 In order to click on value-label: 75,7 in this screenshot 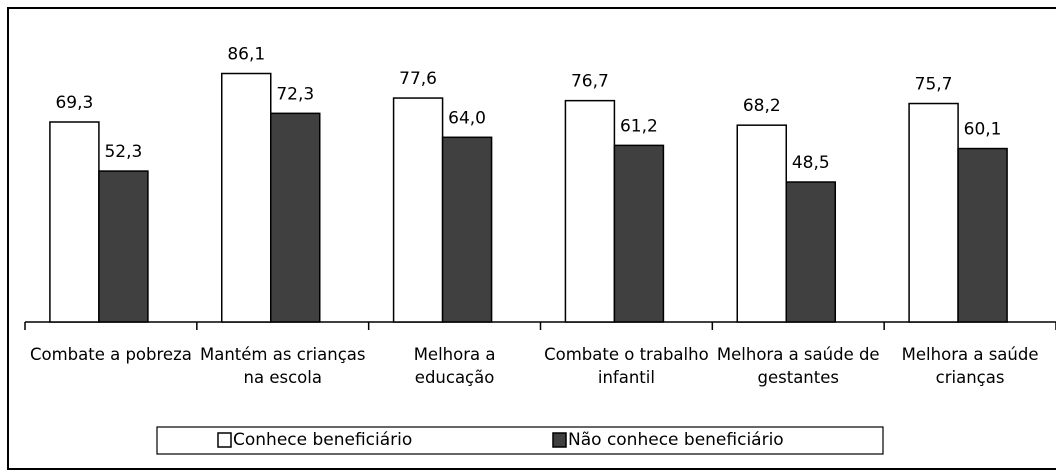, I will do `click(934, 85)`.